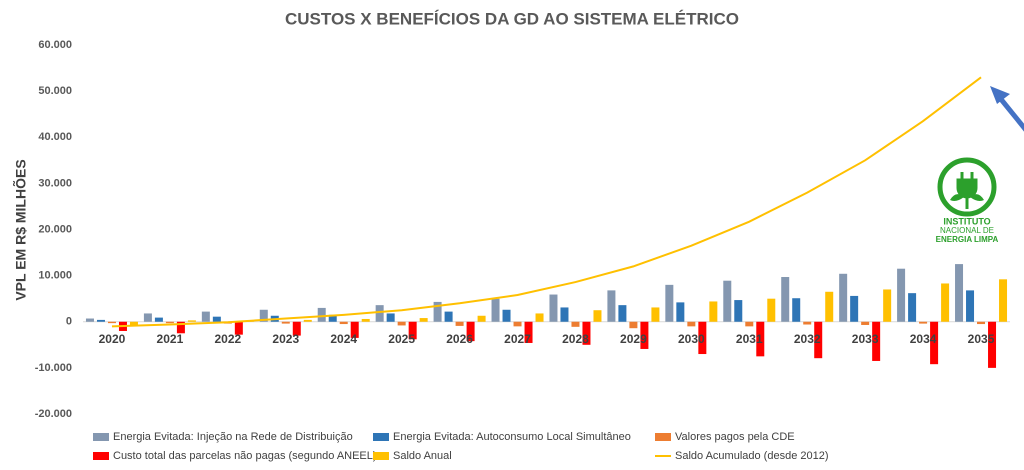 Image resolution: width=1024 pixels, height=470 pixels. What do you see at coordinates (55, 137) in the screenshot?
I see `y-tick-label: 40.000` at bounding box center [55, 137].